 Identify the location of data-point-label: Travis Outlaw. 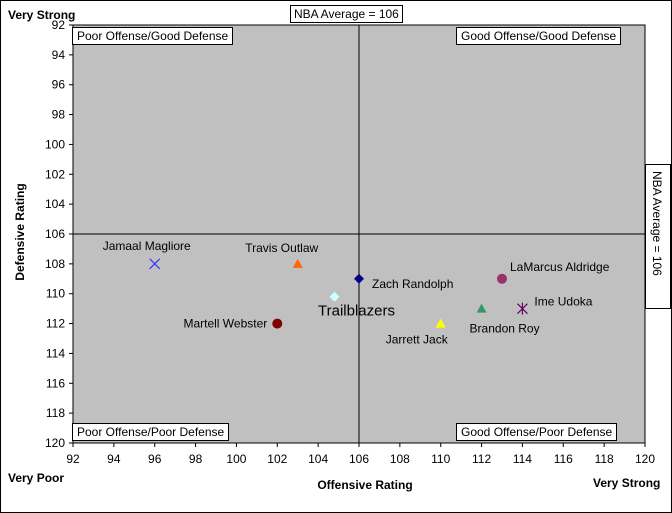
(281, 248).